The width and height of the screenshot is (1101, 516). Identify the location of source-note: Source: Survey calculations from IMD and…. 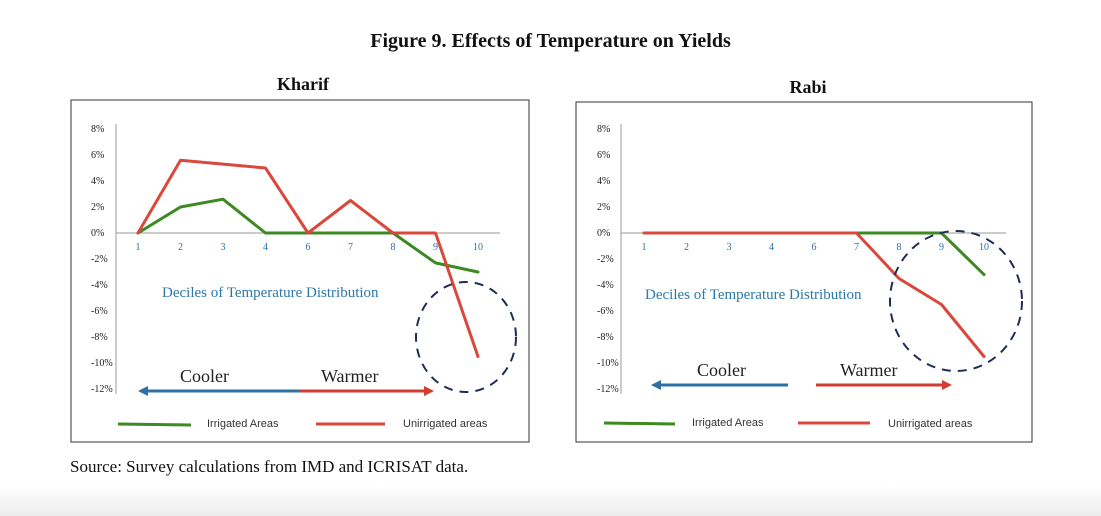
(269, 466).